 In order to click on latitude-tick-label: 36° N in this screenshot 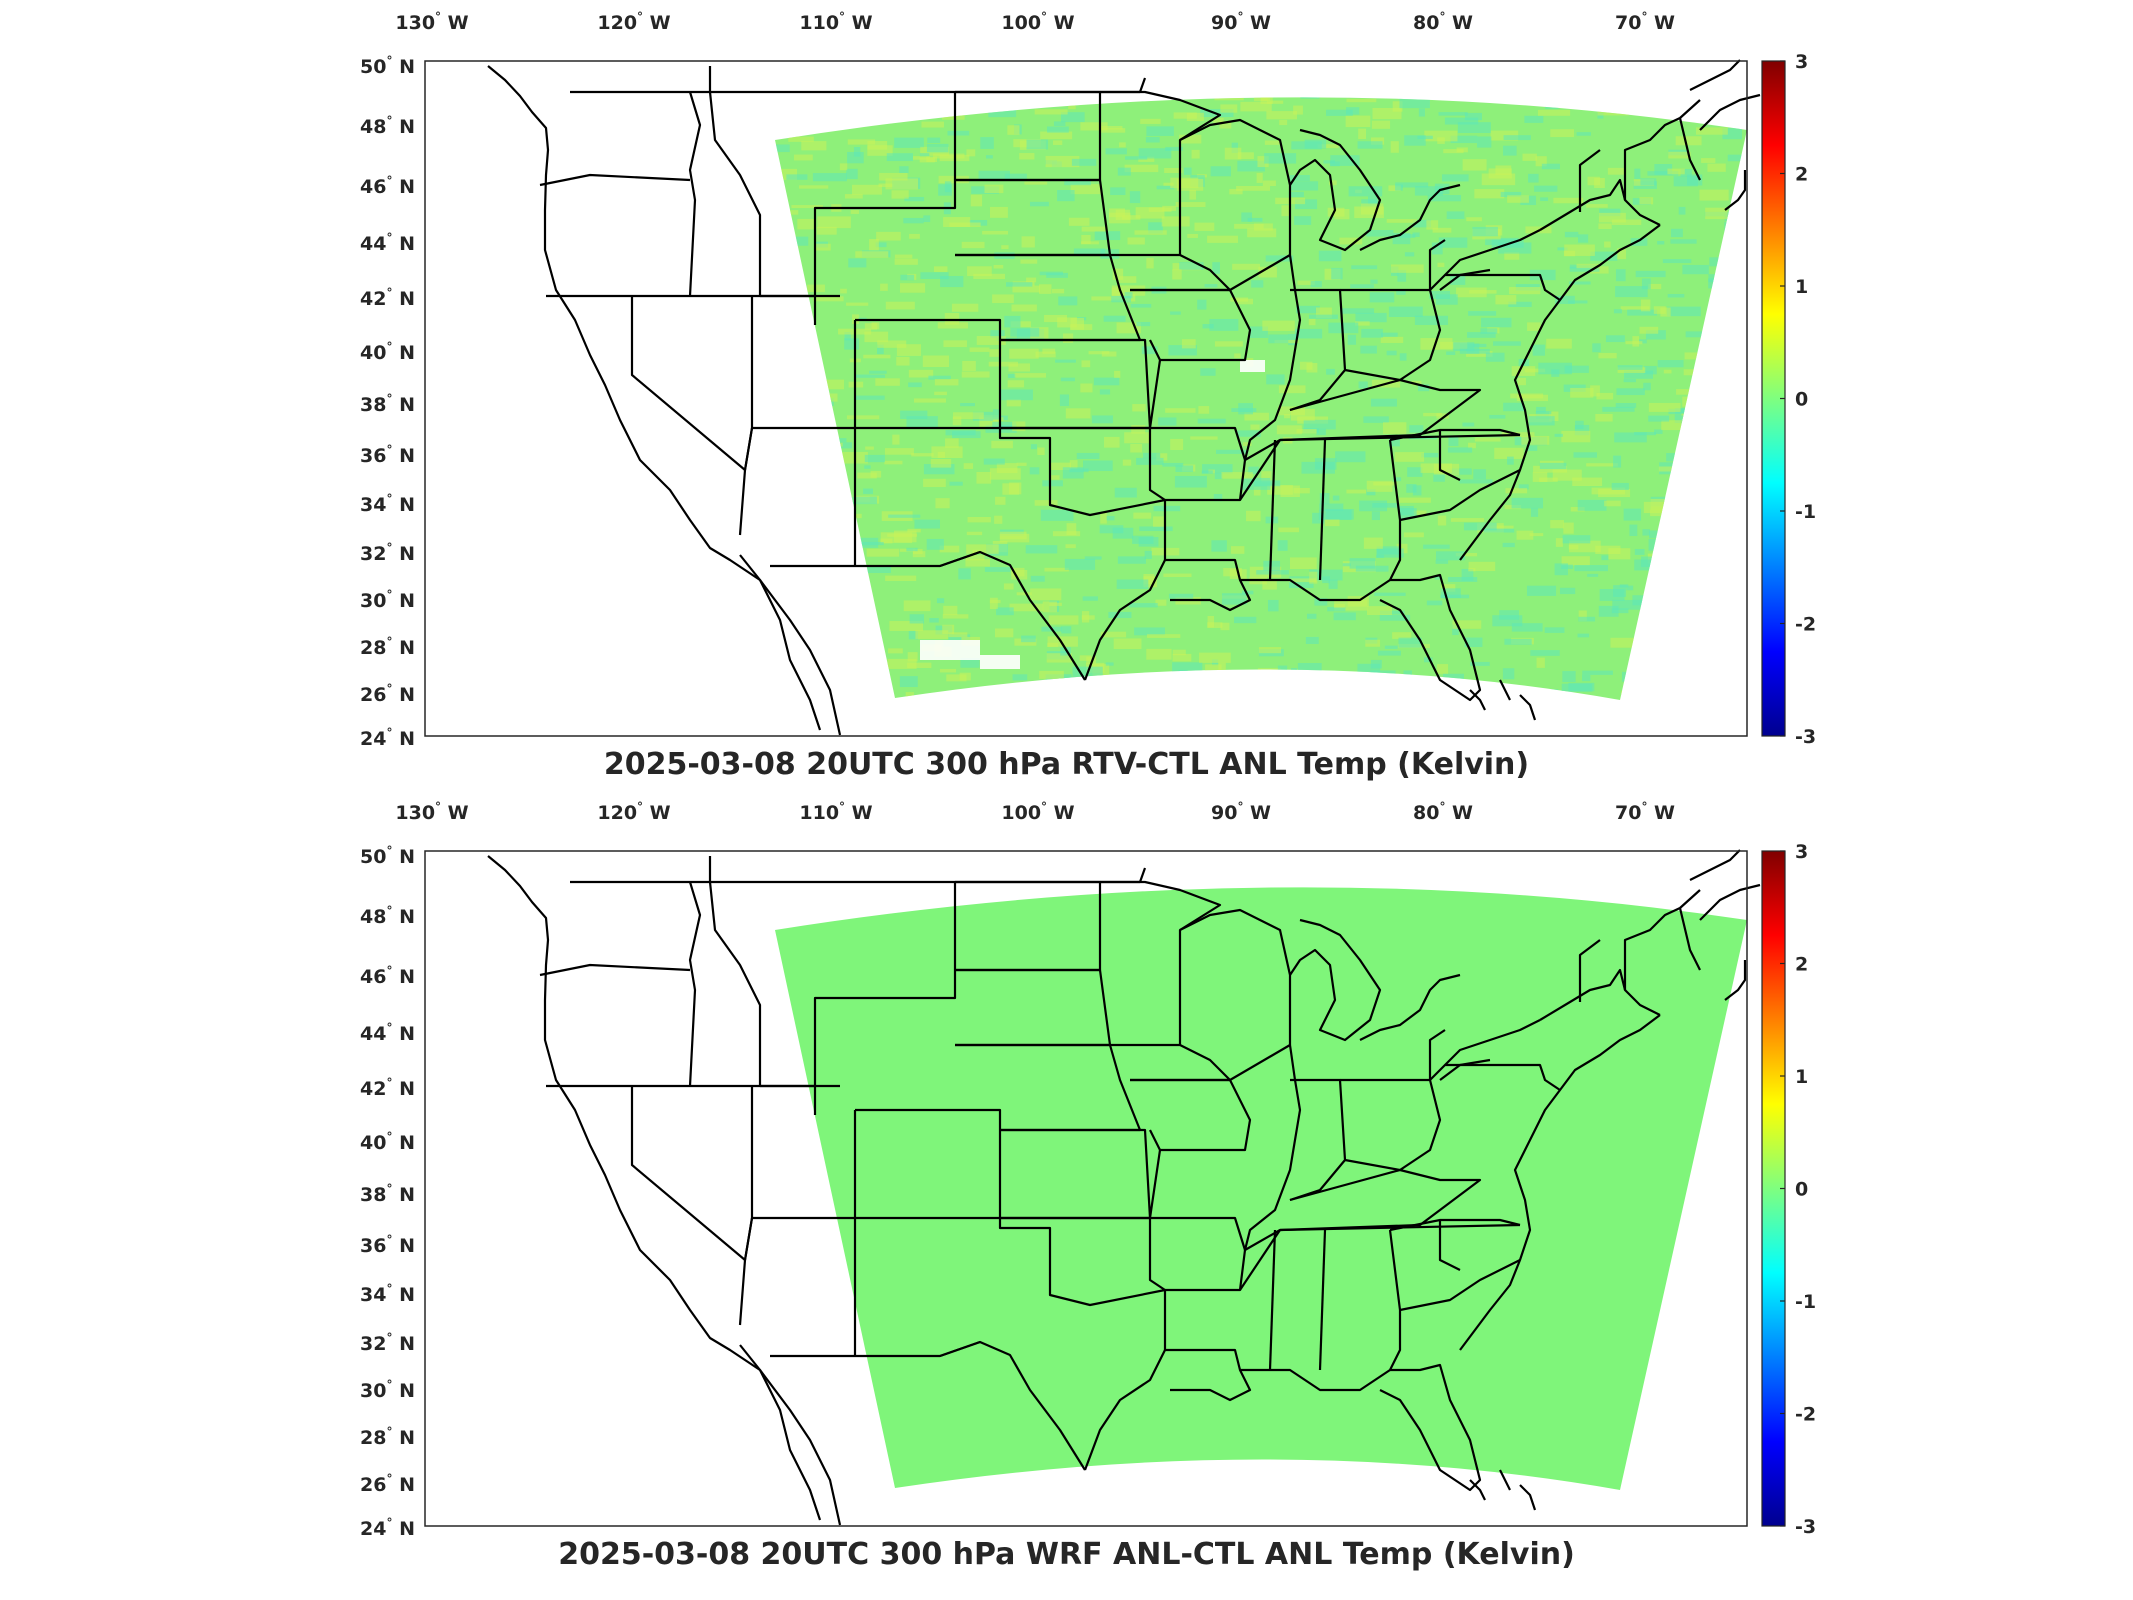, I will do `click(387, 1245)`.